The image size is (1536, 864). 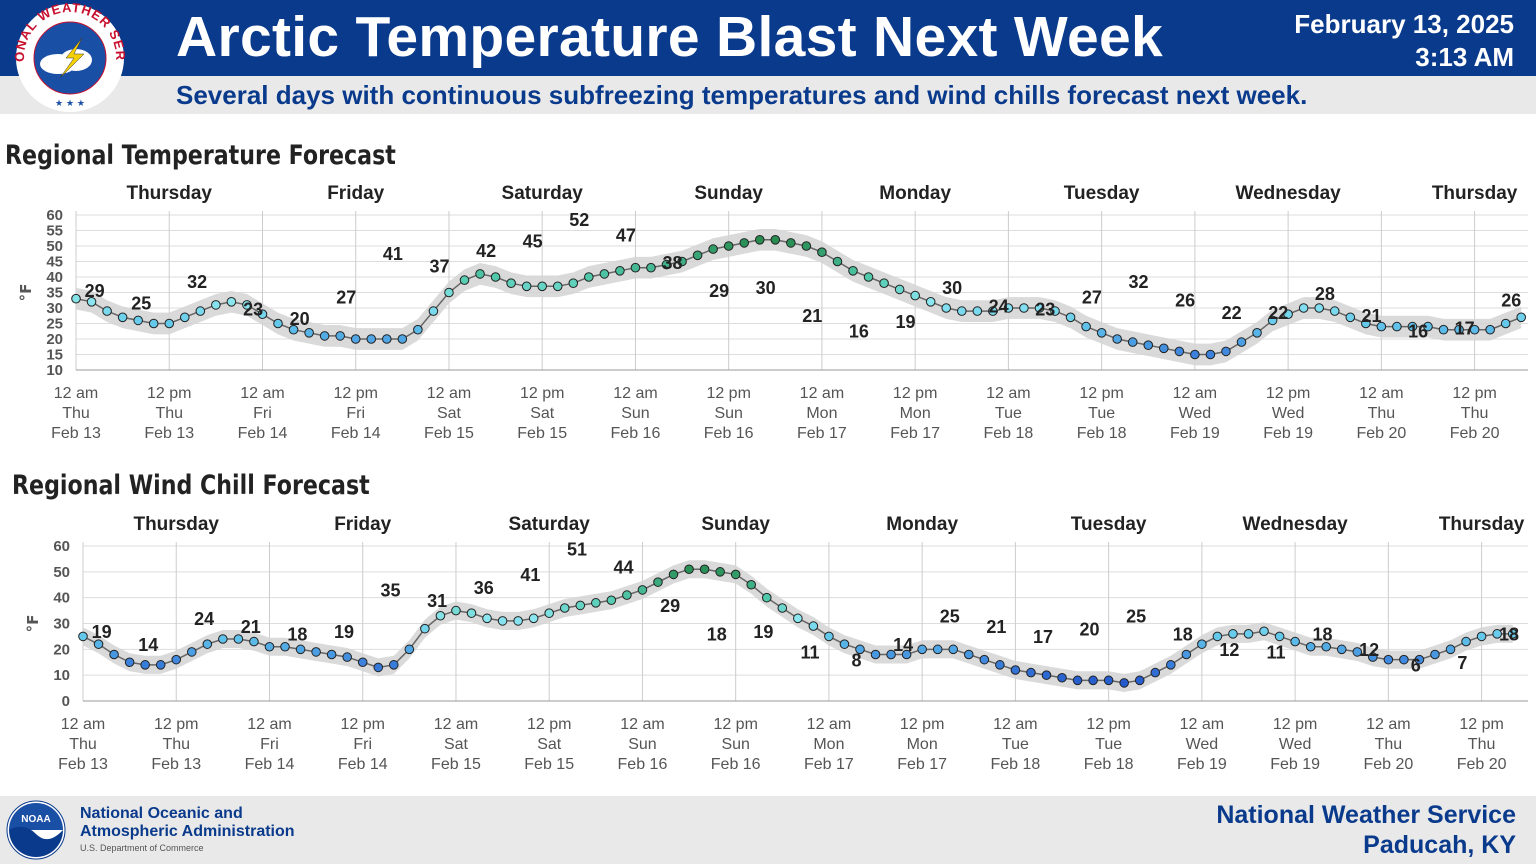 I want to click on temperature-data-label: 16, so click(x=859, y=331).